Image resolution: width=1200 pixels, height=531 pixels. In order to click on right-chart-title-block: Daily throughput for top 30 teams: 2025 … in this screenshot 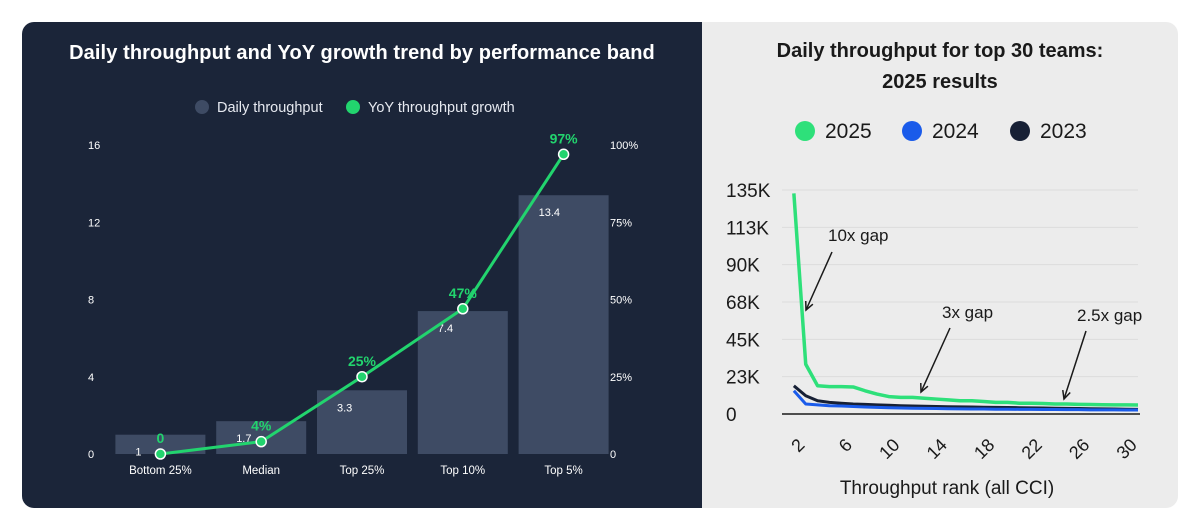, I will do `click(940, 67)`.